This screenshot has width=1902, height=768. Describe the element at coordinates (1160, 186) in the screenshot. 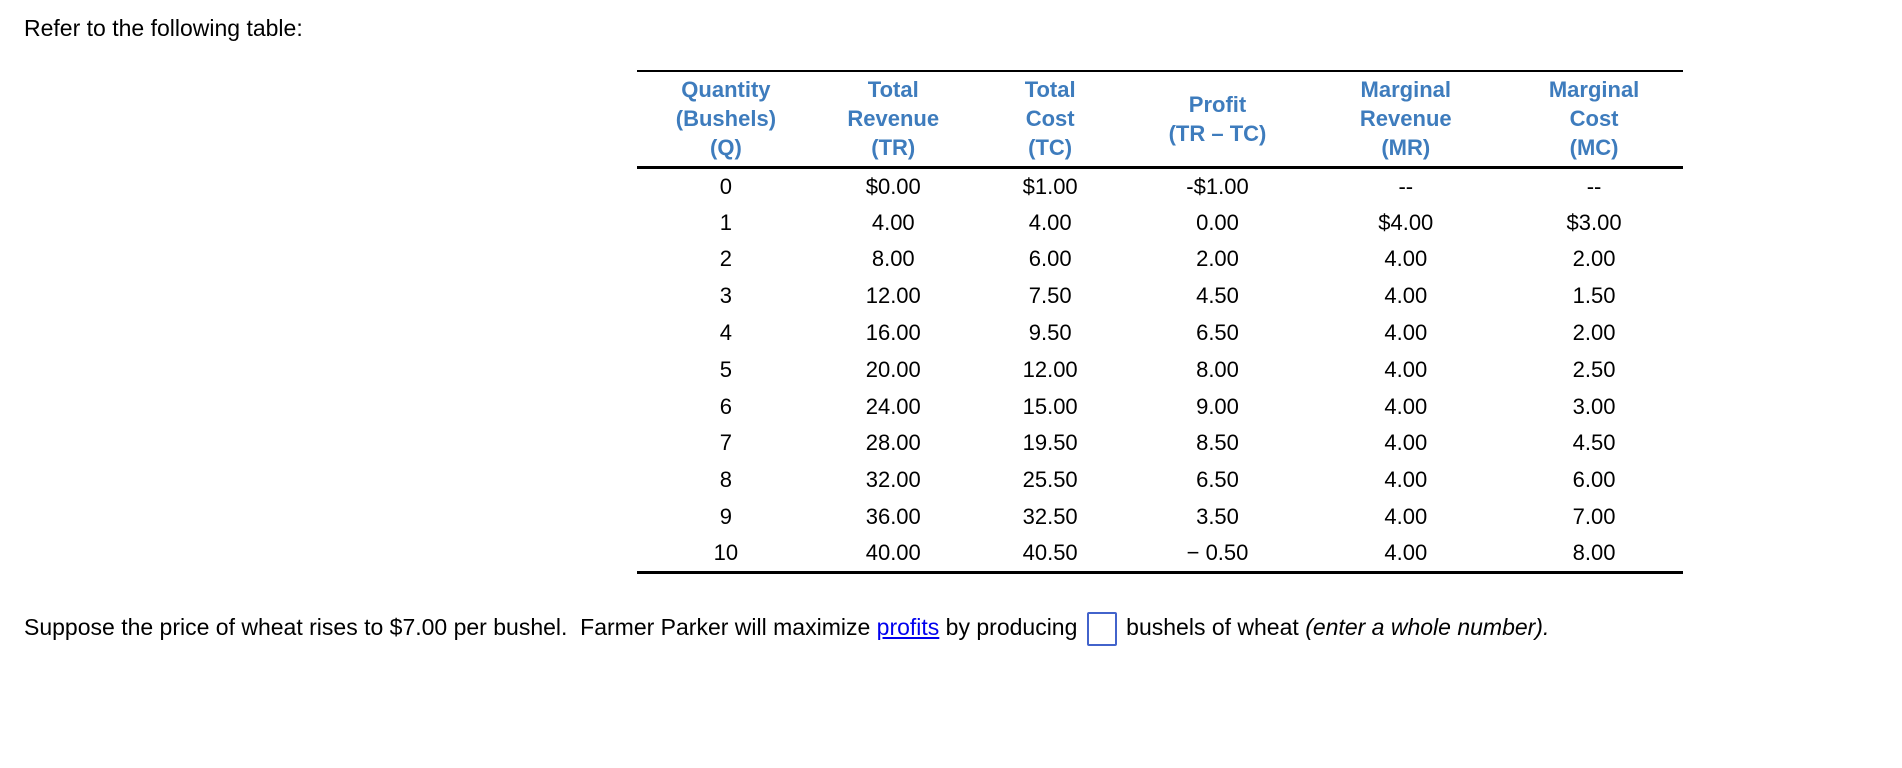

I see `table-row: 0 $0.00 $1.00 -$1.00 -- --` at that location.